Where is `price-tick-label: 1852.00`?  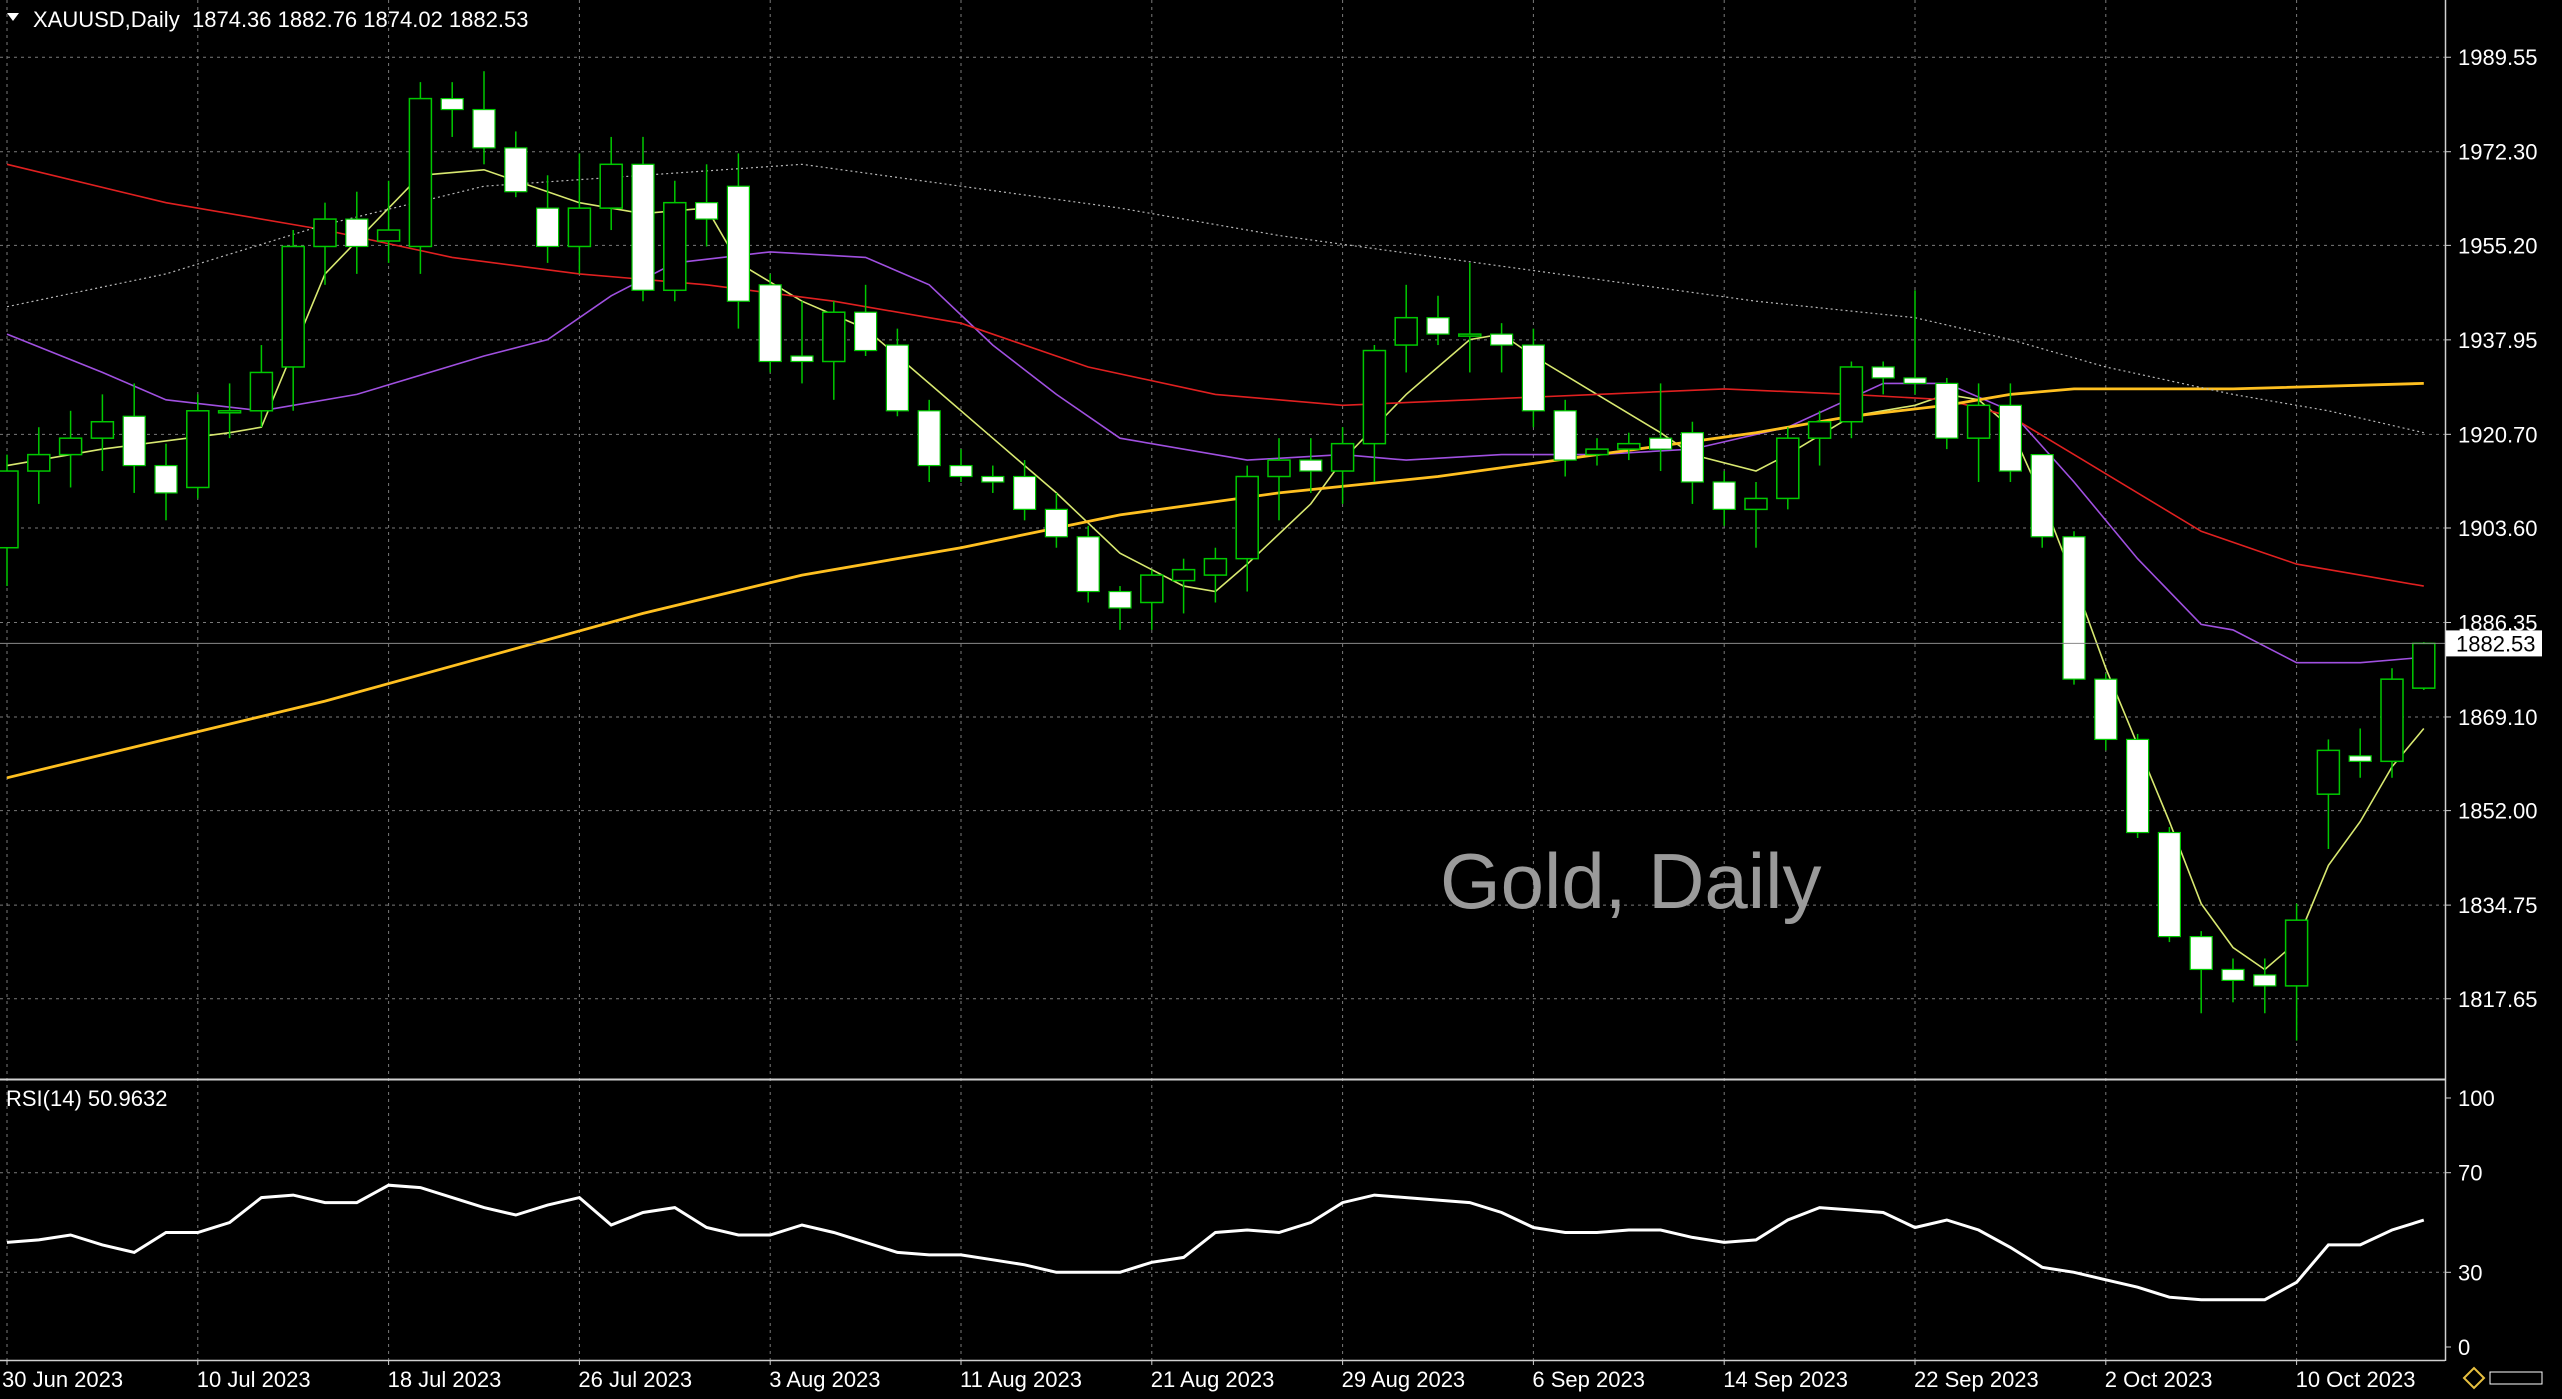 price-tick-label: 1852.00 is located at coordinates (2498, 811).